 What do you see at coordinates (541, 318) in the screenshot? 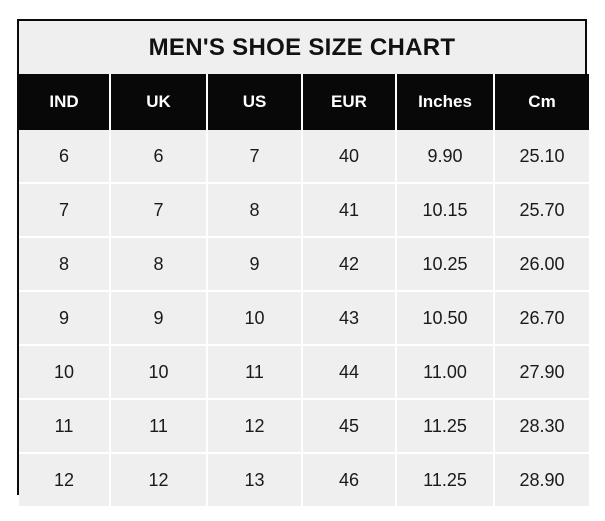
I see `cell-cm: 26.70` at bounding box center [541, 318].